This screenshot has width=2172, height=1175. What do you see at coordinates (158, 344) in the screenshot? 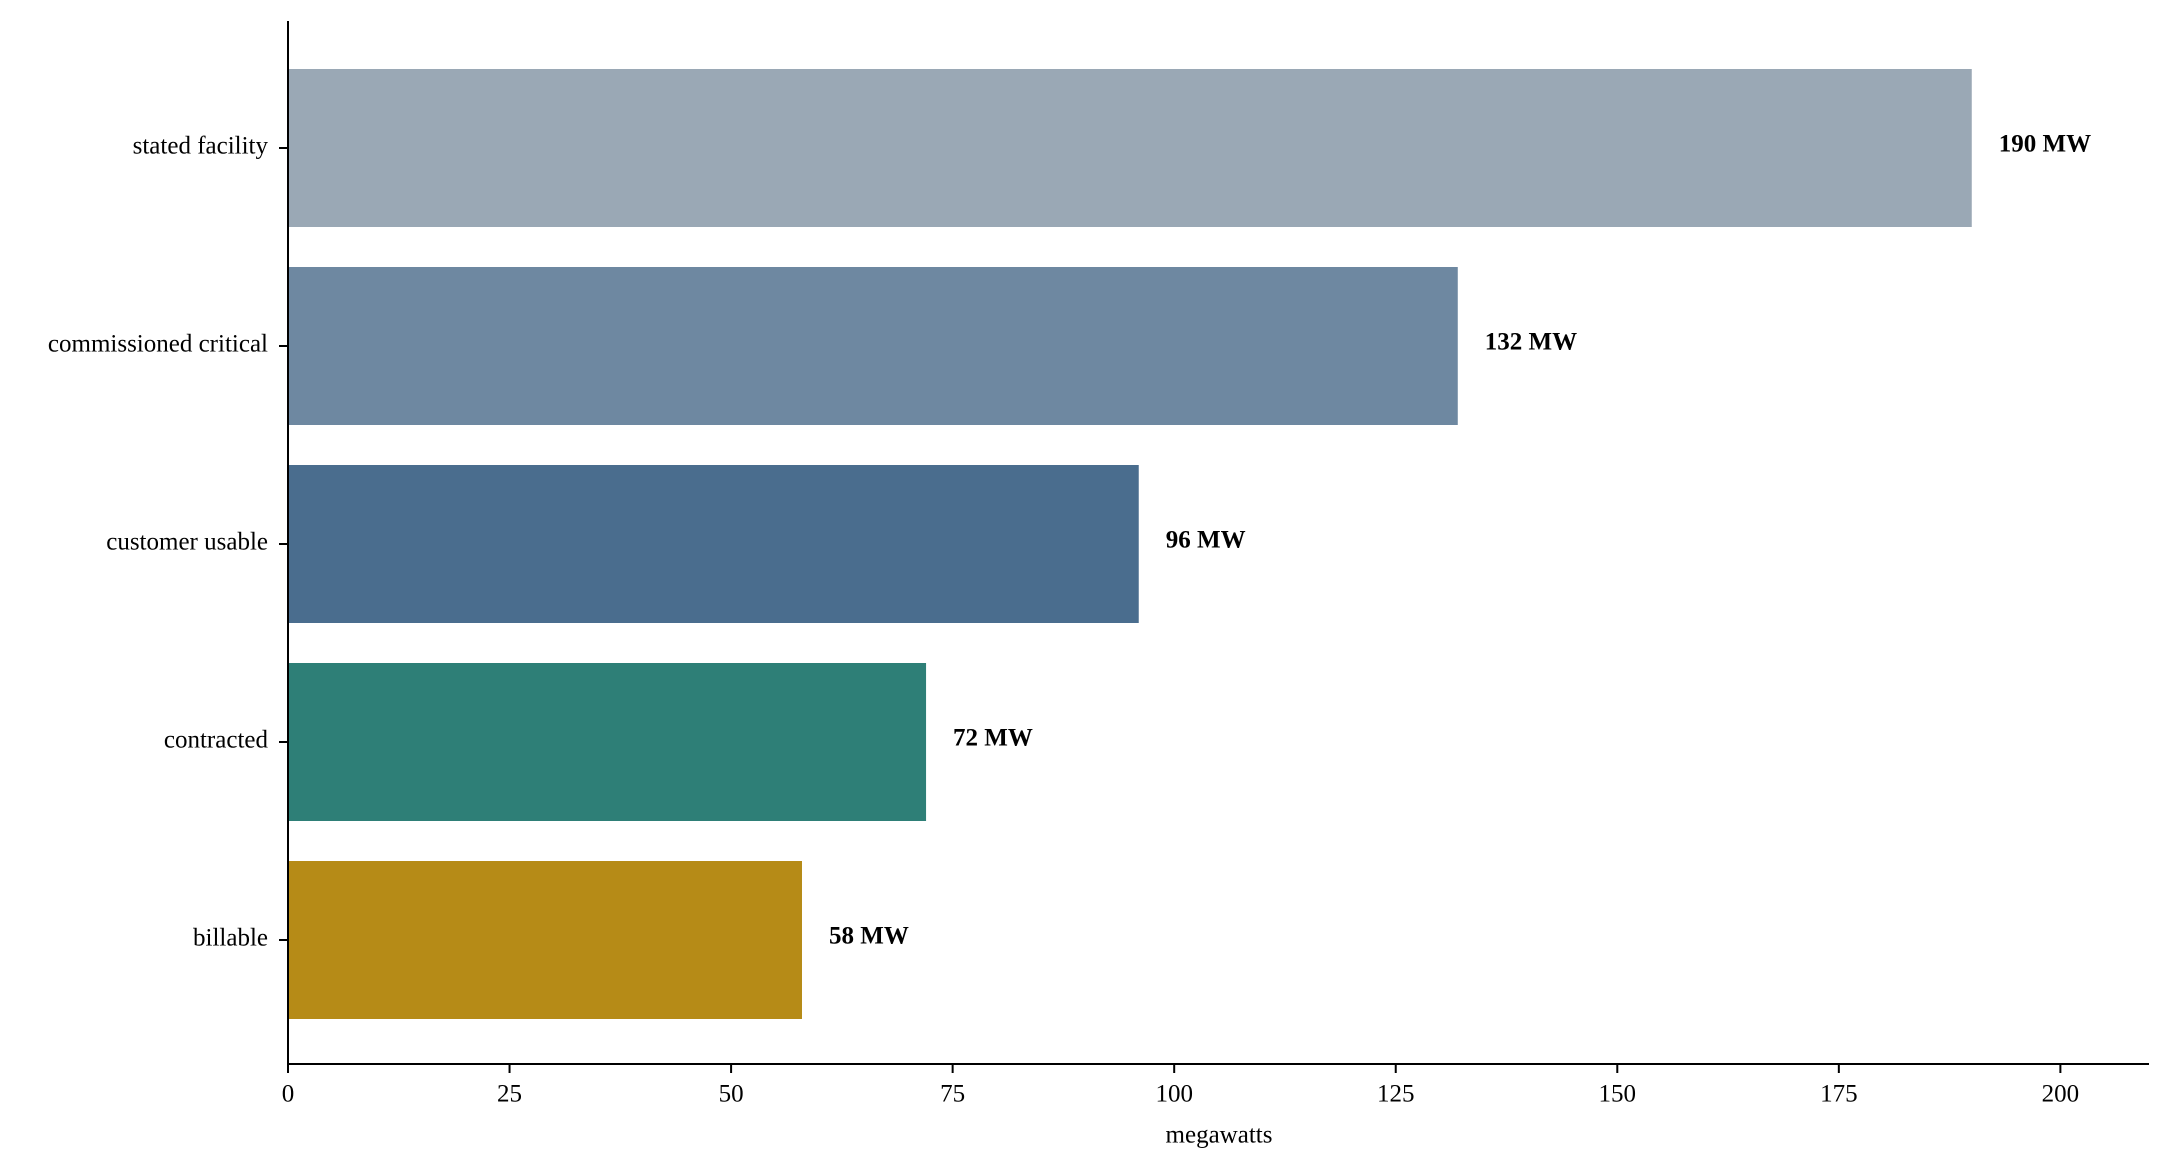
I see `y-tick-label: commissioned critical` at bounding box center [158, 344].